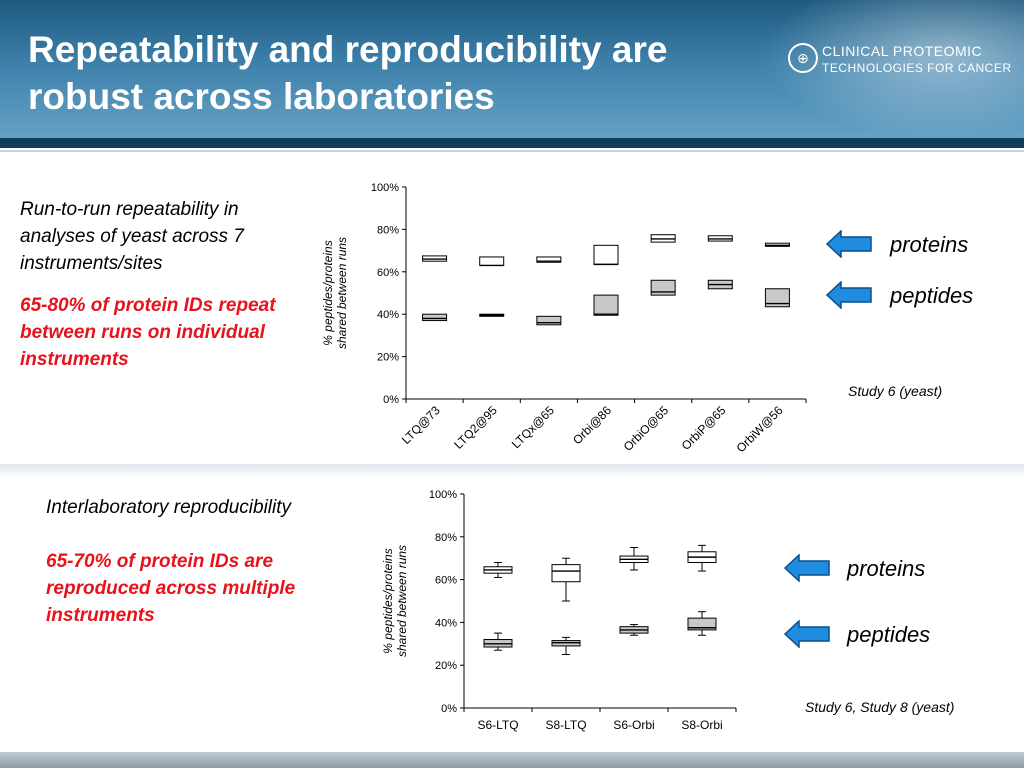 This screenshot has width=1024, height=768. What do you see at coordinates (421, 425) in the screenshot?
I see `category-label: LTQ@73` at bounding box center [421, 425].